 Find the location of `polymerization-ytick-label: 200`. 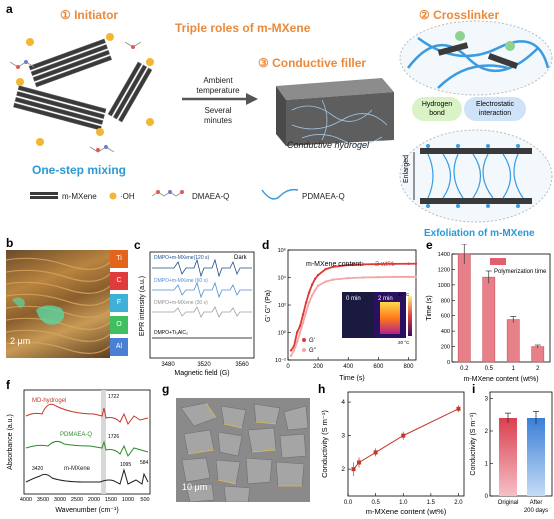

polymerization-ytick-label: 200 is located at coordinates (445, 348).